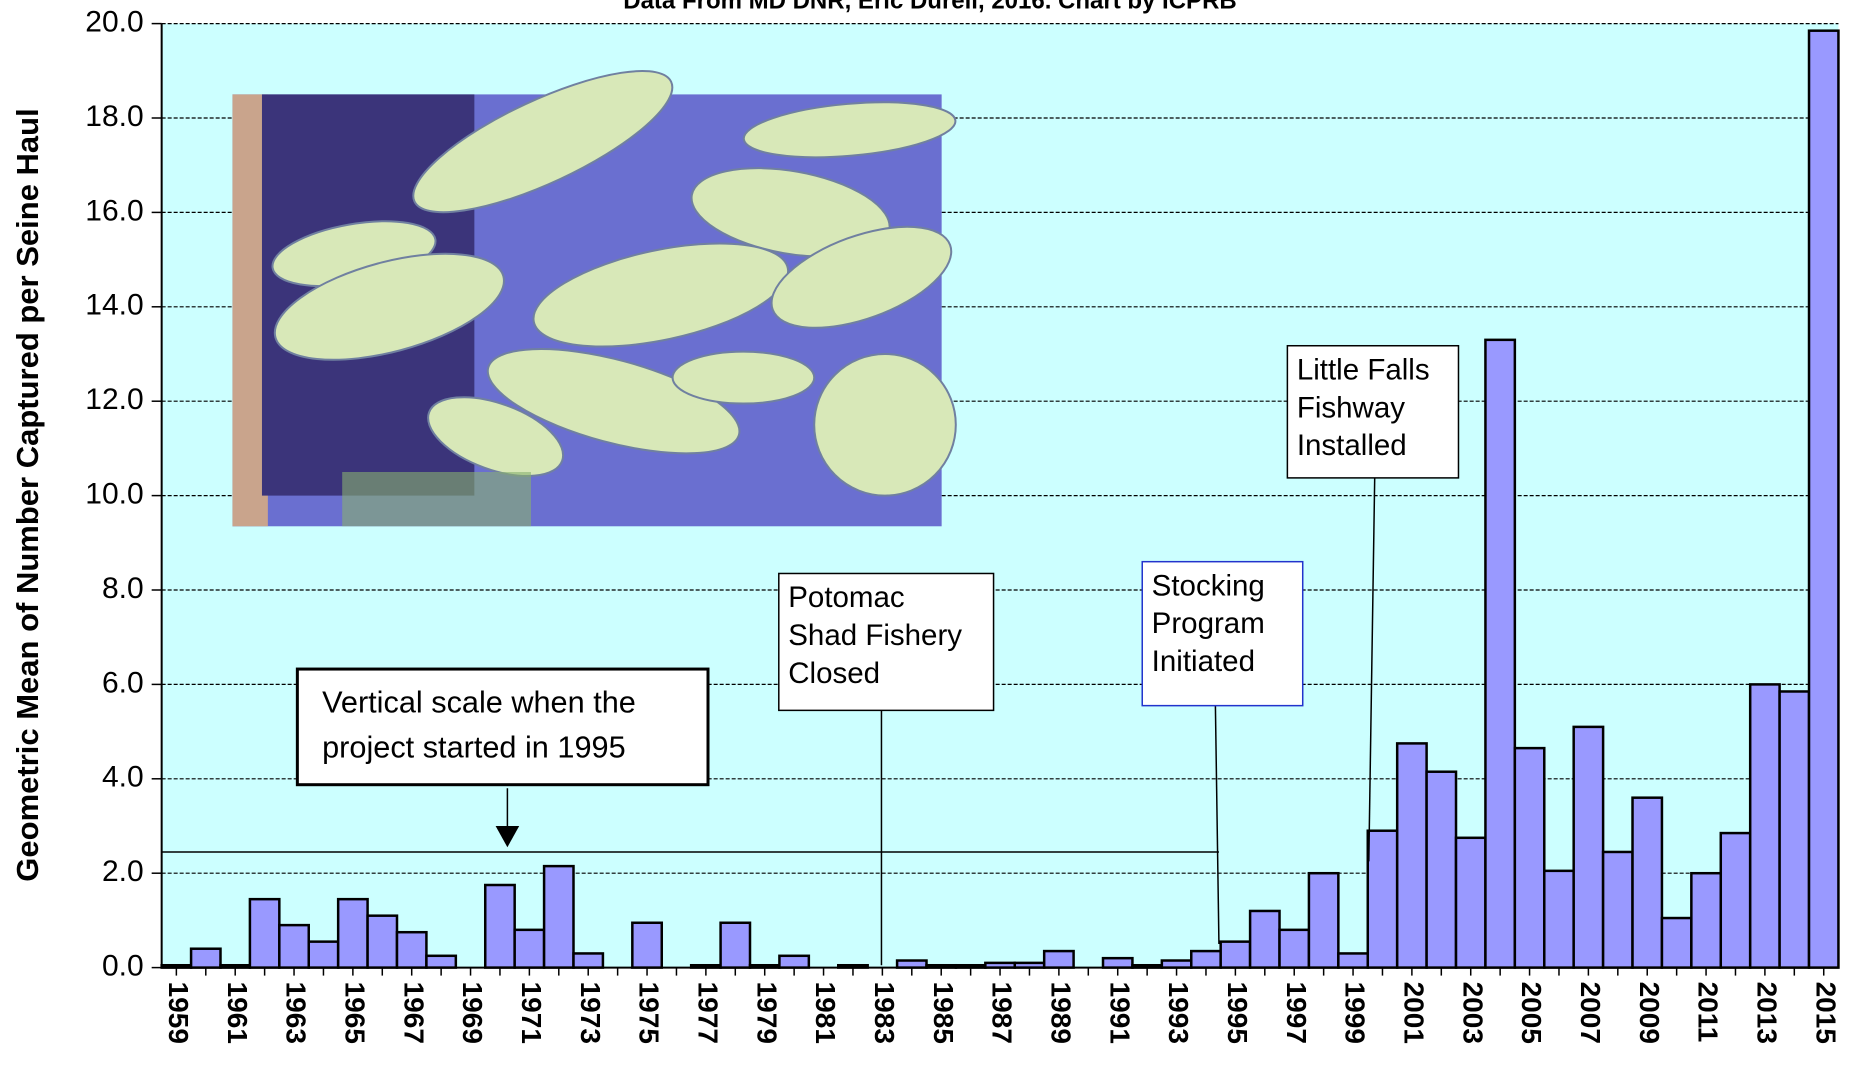 The height and width of the screenshot is (1071, 1853). I want to click on x-tick-label: 2013, so click(1767, 1013).